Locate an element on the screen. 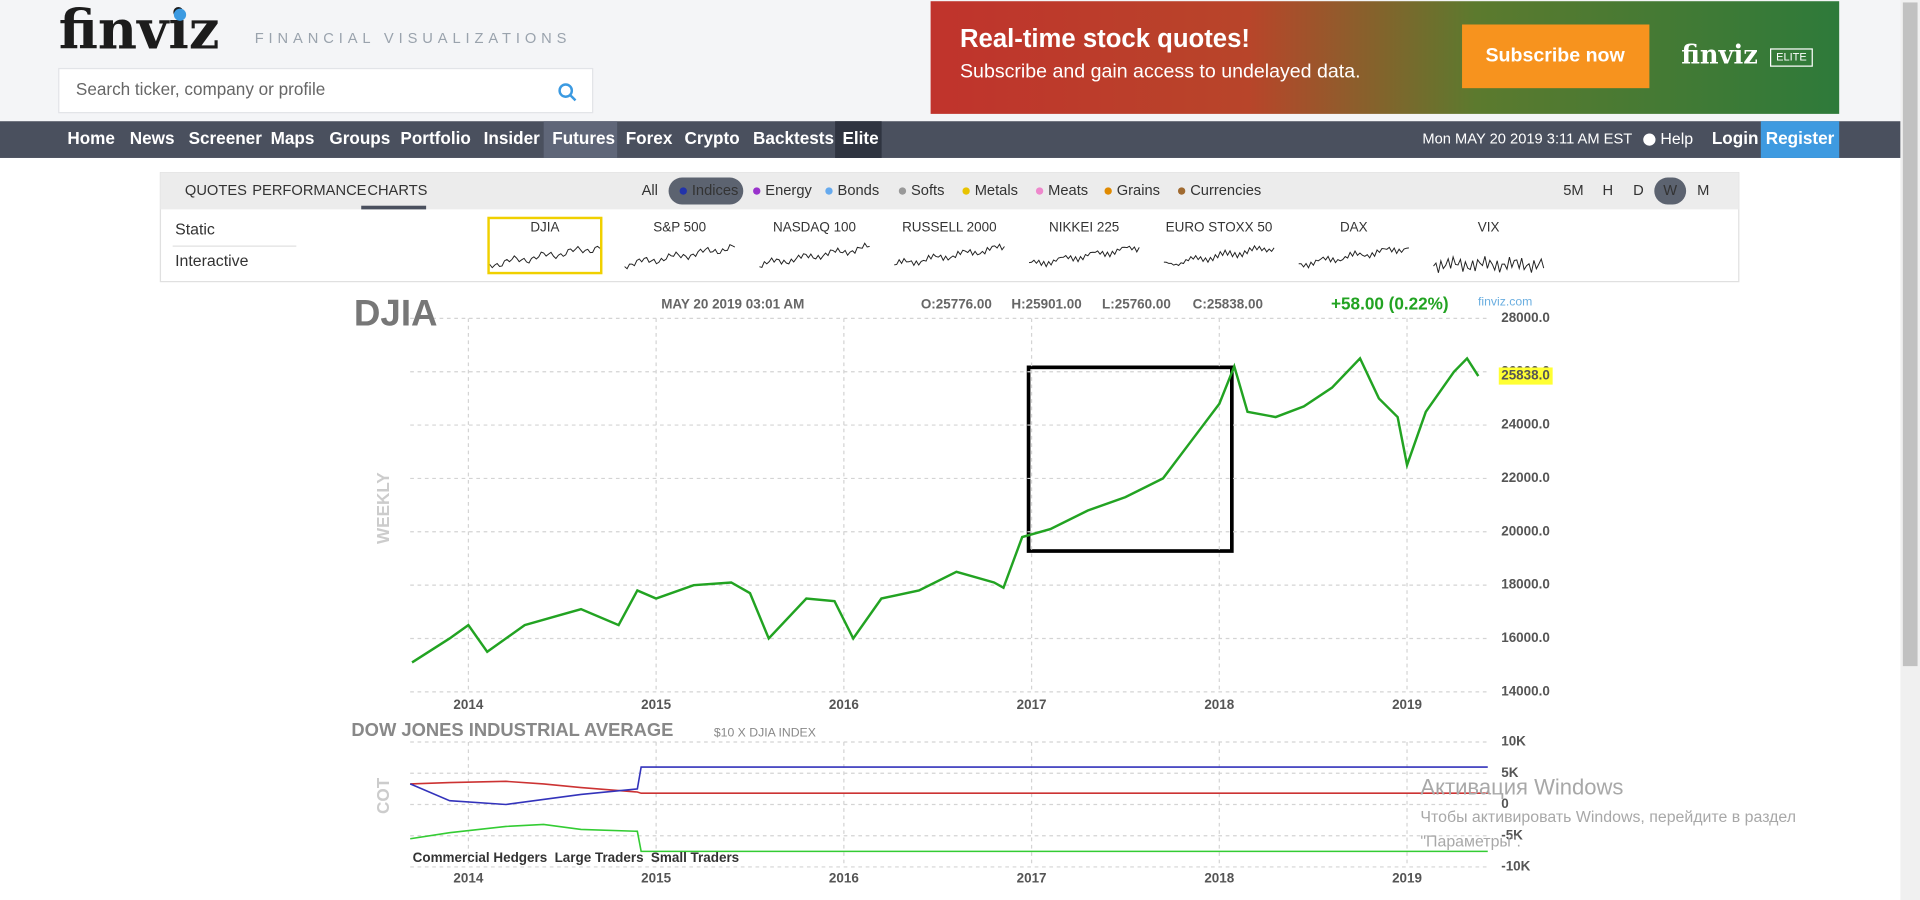 Image resolution: width=1920 pixels, height=900 pixels. thumb-label: EURO STOXX 50 is located at coordinates (1219, 226).